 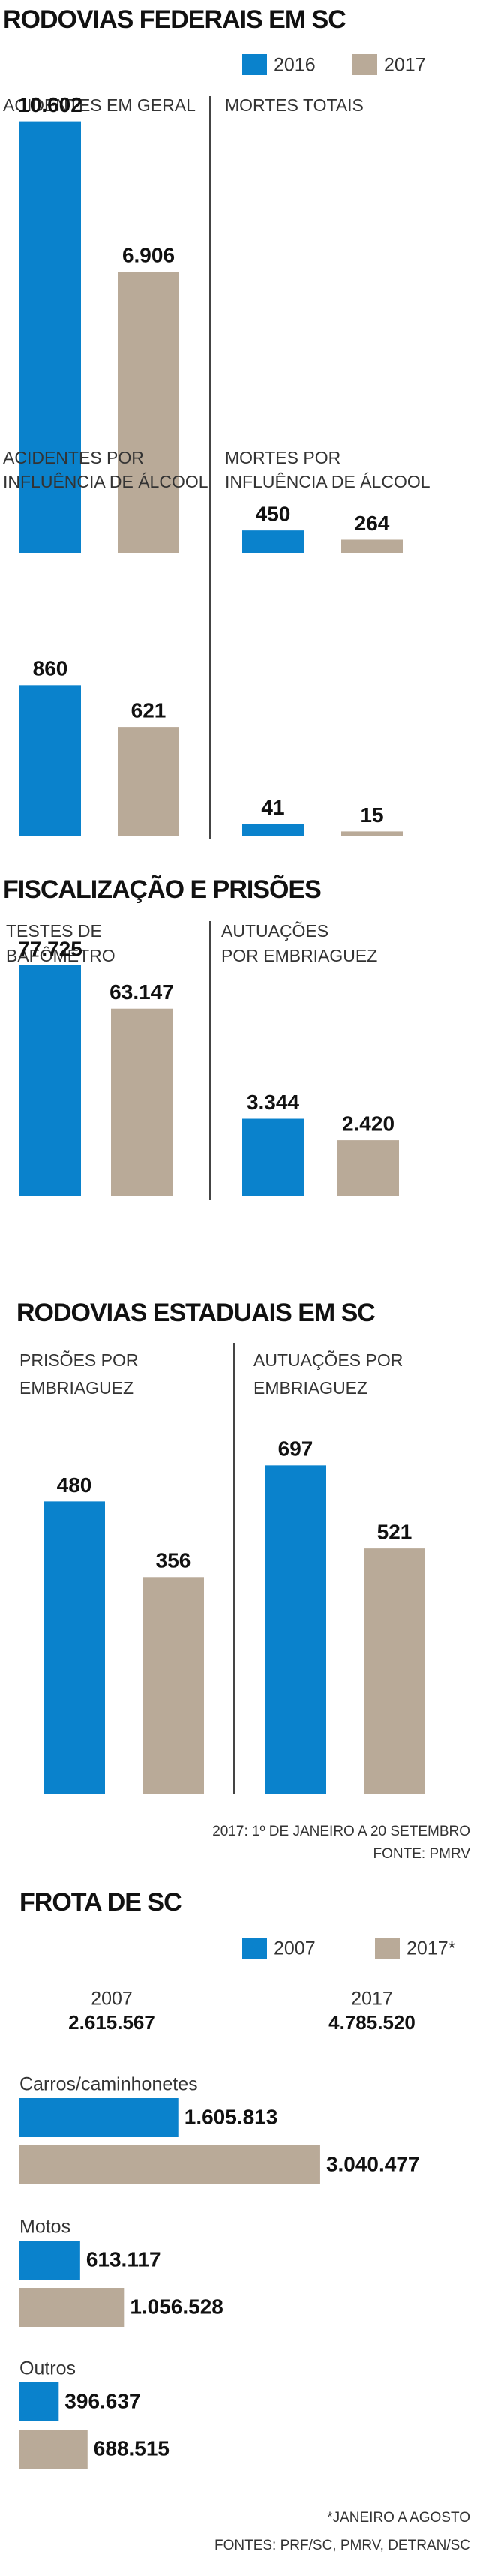 I want to click on value-label: 480, so click(x=74, y=1485).